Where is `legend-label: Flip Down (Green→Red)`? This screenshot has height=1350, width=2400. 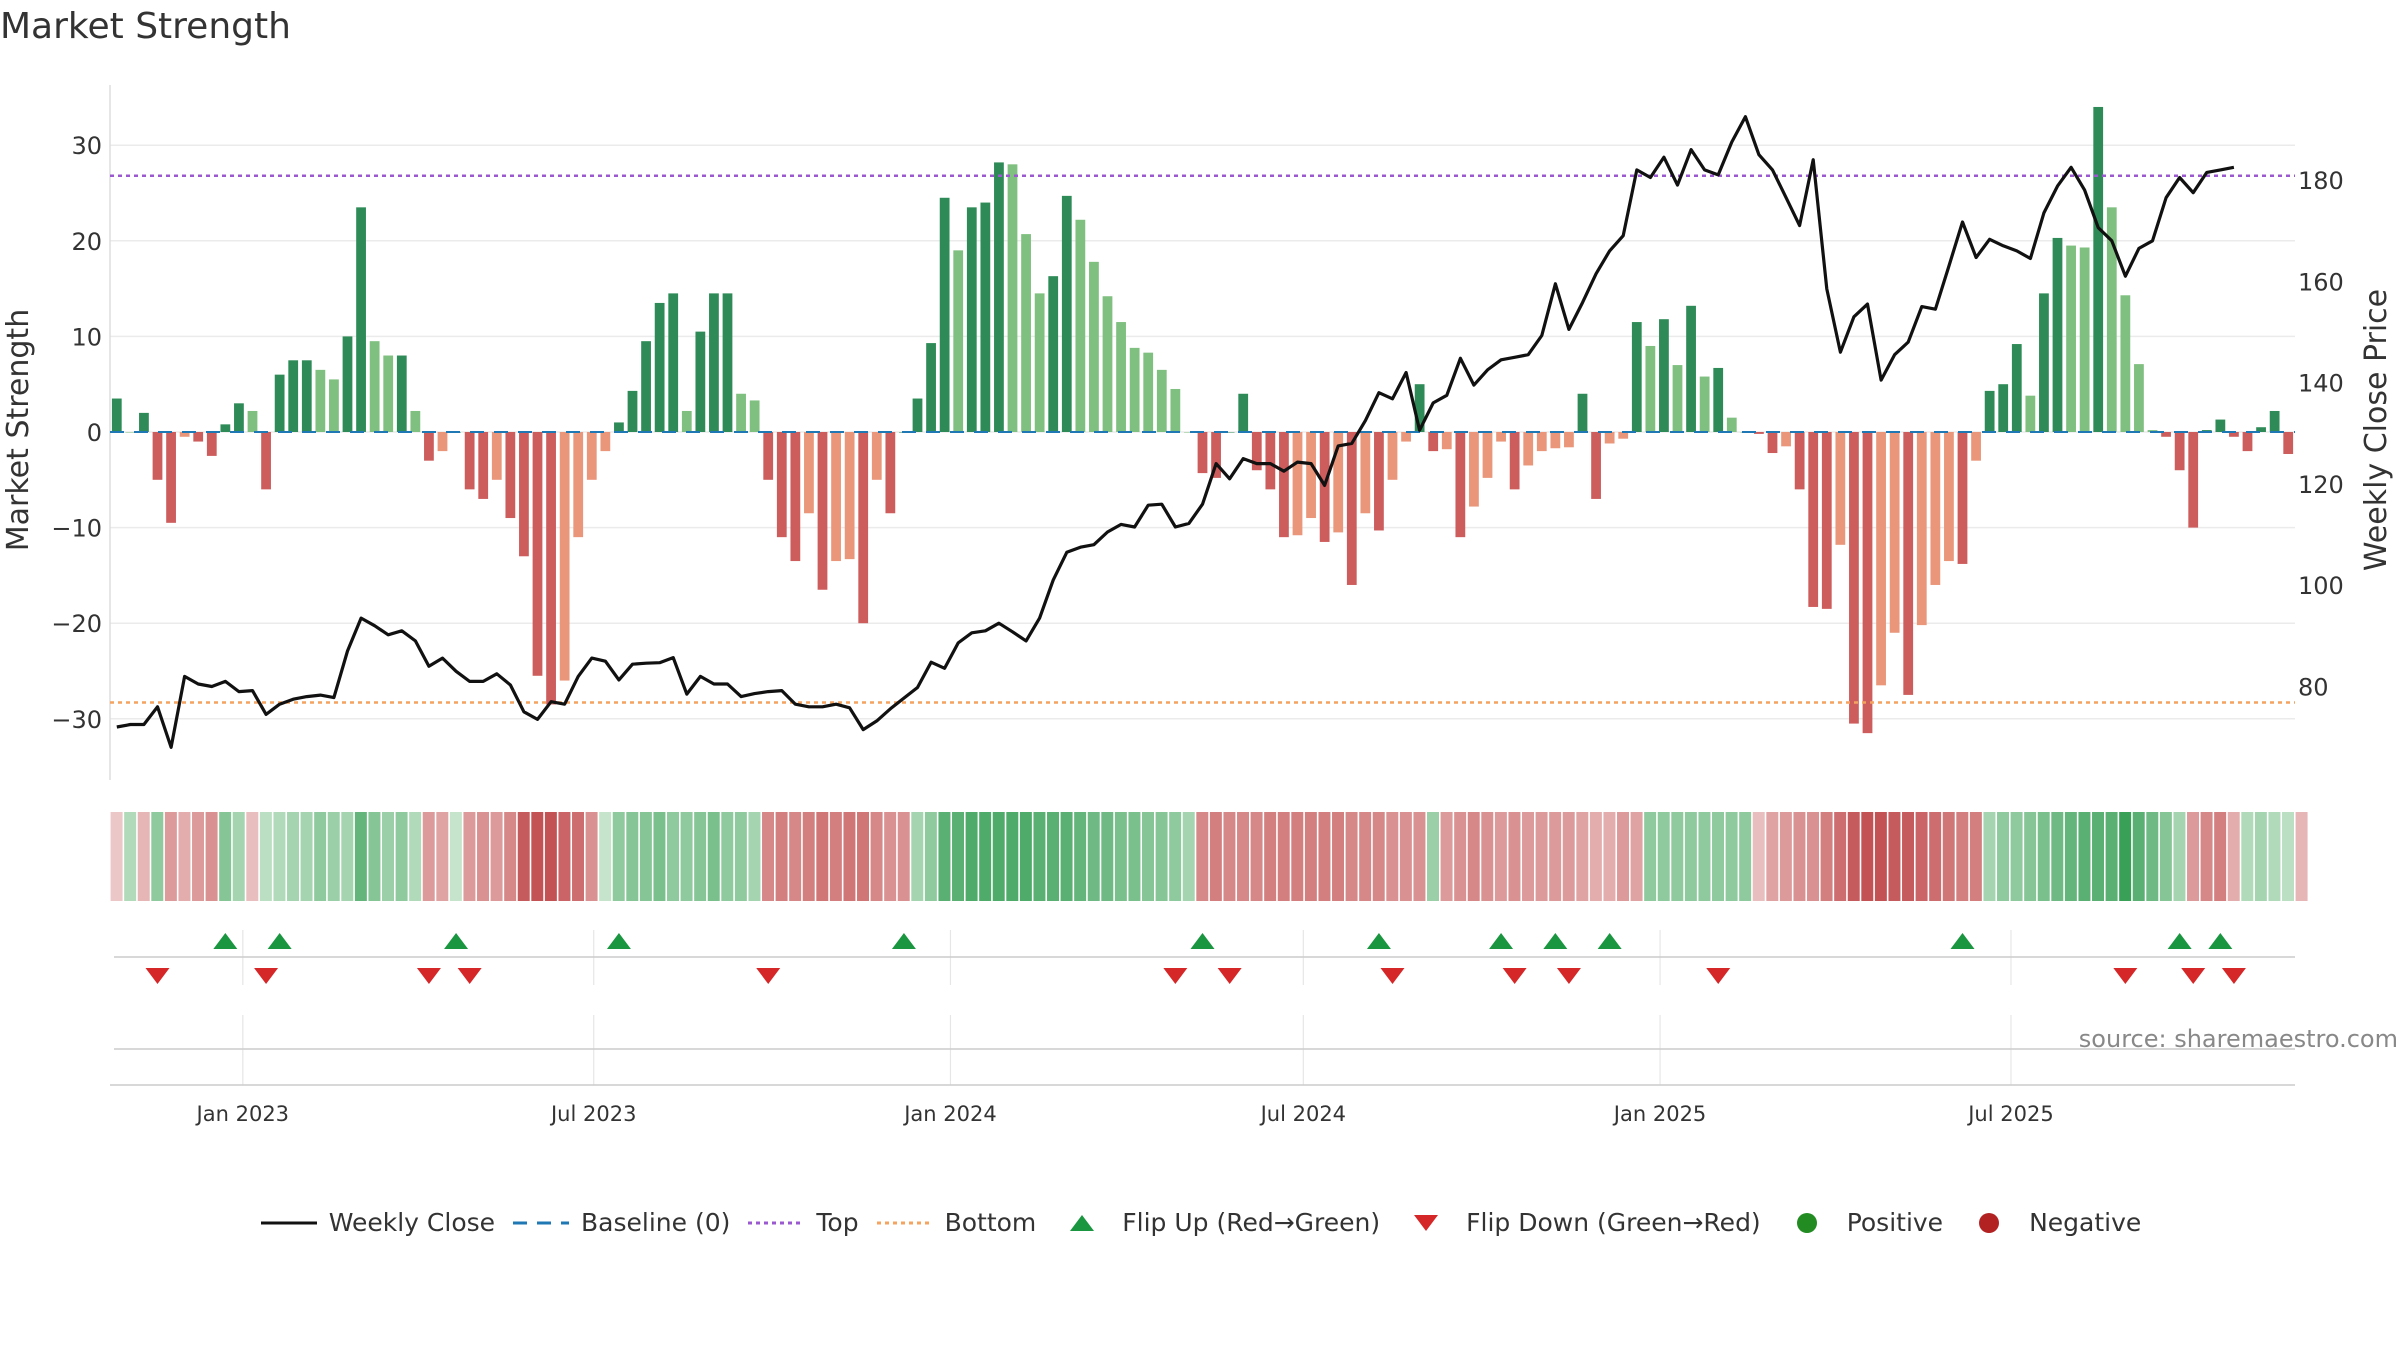 legend-label: Flip Down (Green→Red) is located at coordinates (1613, 1222).